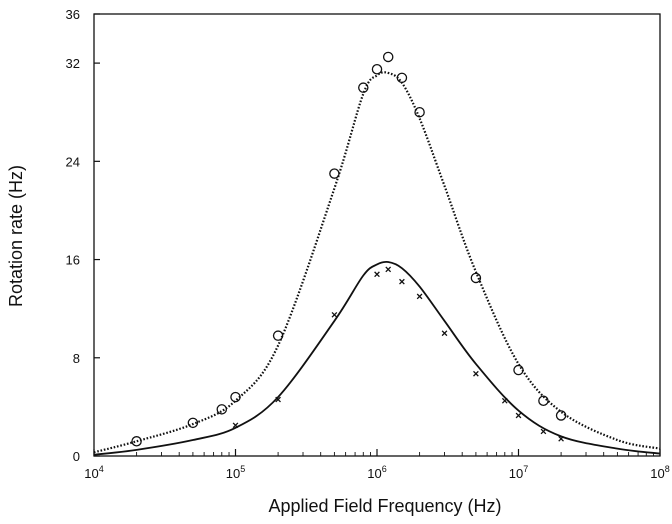 The width and height of the screenshot is (672, 524). What do you see at coordinates (73, 161) in the screenshot?
I see `y-tick-label: 24` at bounding box center [73, 161].